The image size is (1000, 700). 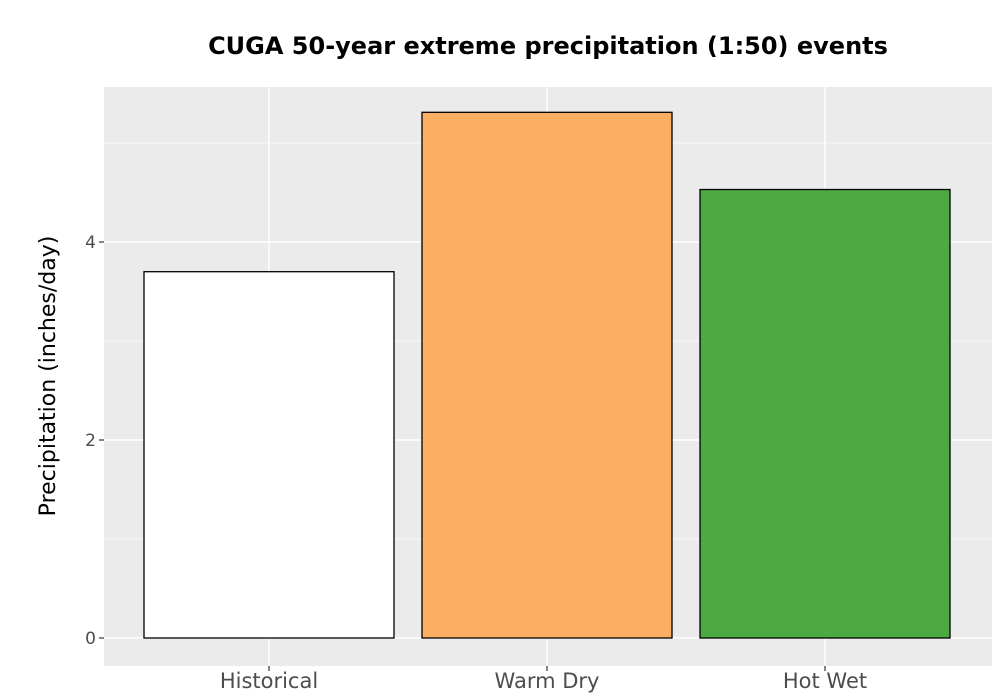 I want to click on y-axis: 0 2 4, so click(x=94, y=441).